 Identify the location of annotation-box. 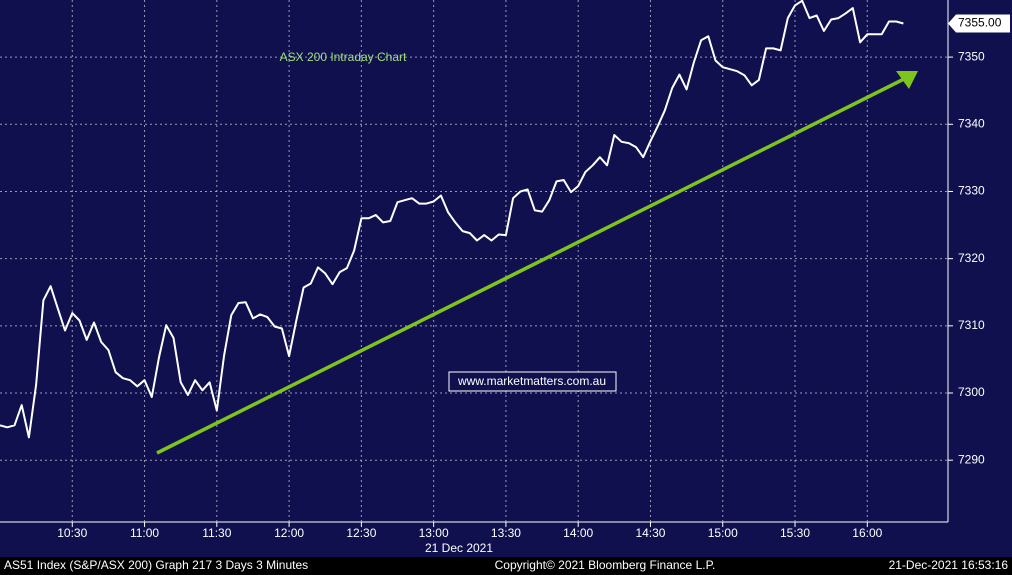
(532, 381).